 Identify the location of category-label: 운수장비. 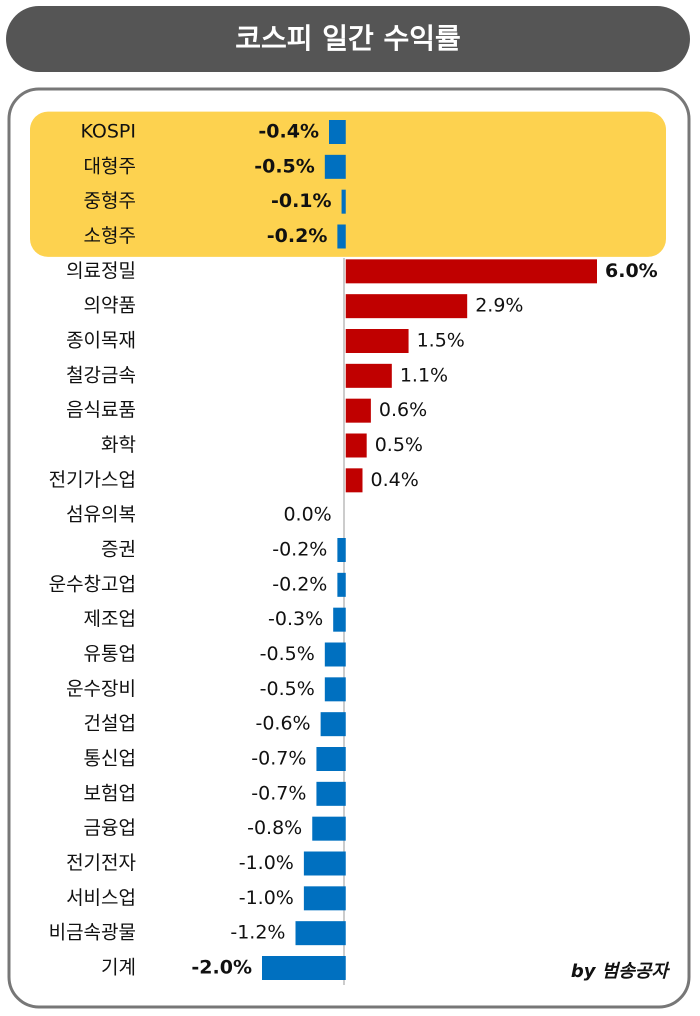
(101, 689).